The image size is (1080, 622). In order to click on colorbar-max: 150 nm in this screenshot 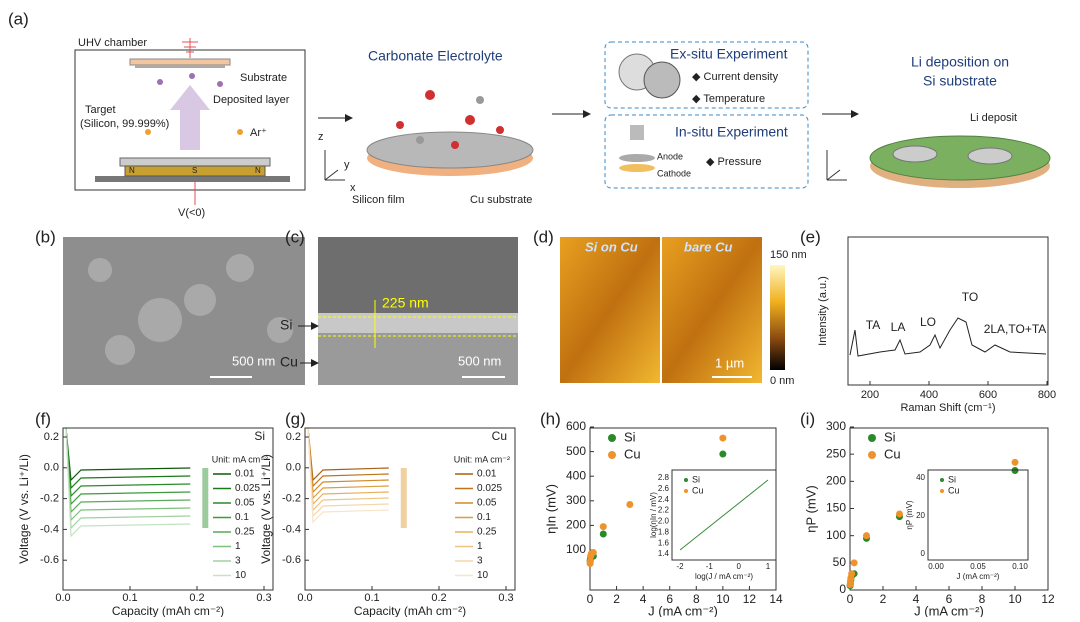, I will do `click(788, 255)`.